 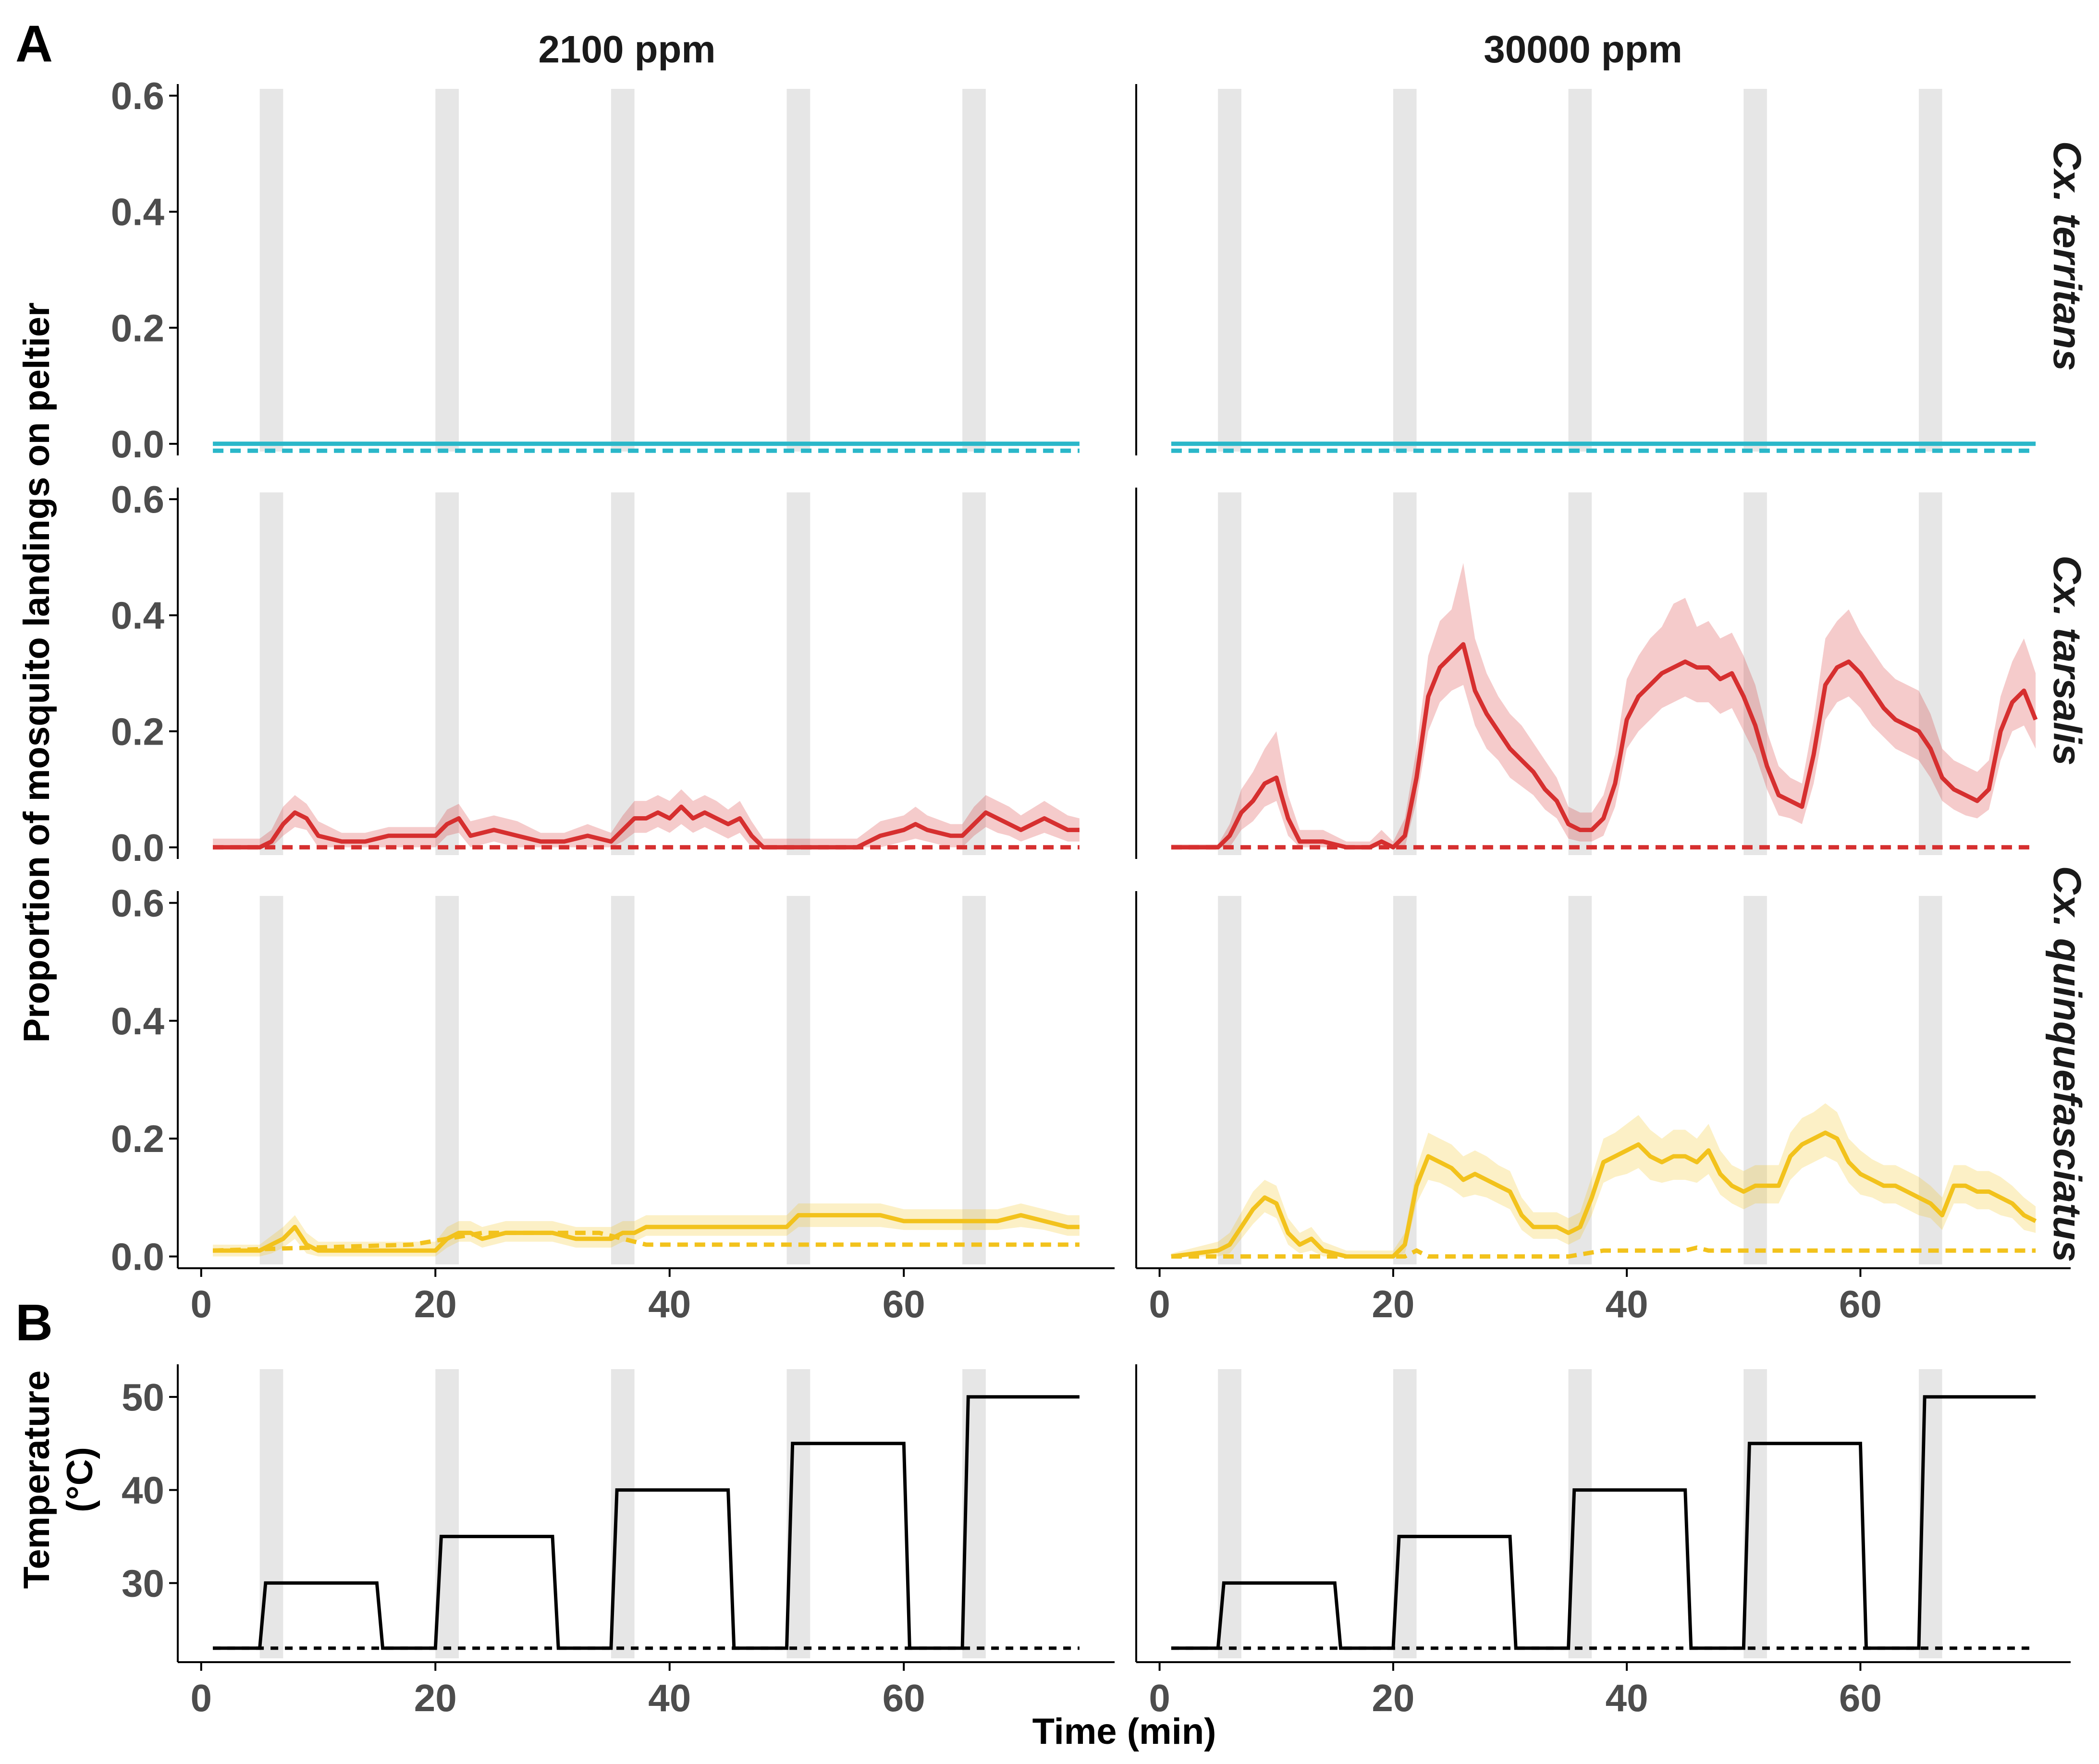 What do you see at coordinates (80, 1480) in the screenshot?
I see `y-axis-title-b-line2: (°C)` at bounding box center [80, 1480].